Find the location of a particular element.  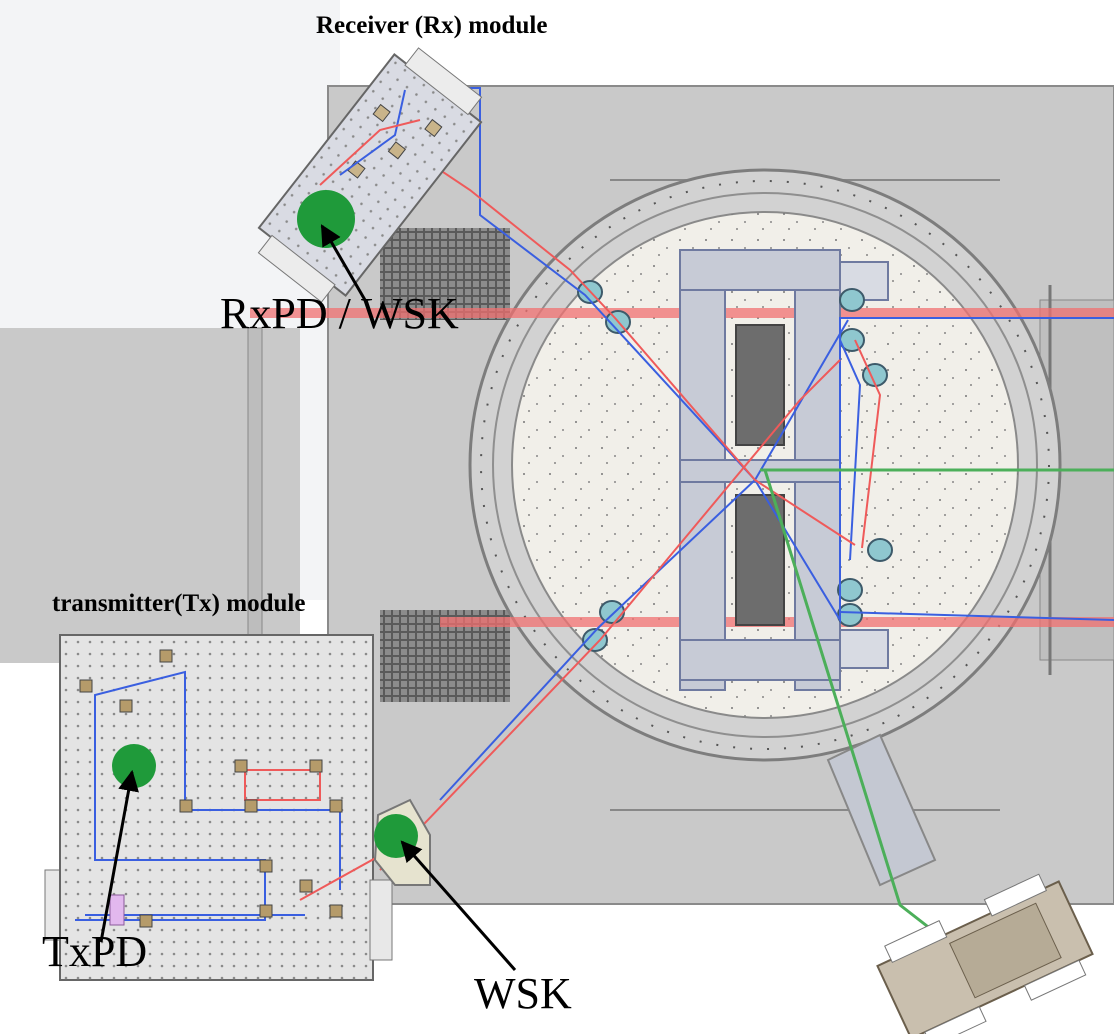

wsk-leader is located at coordinates (458, 905).